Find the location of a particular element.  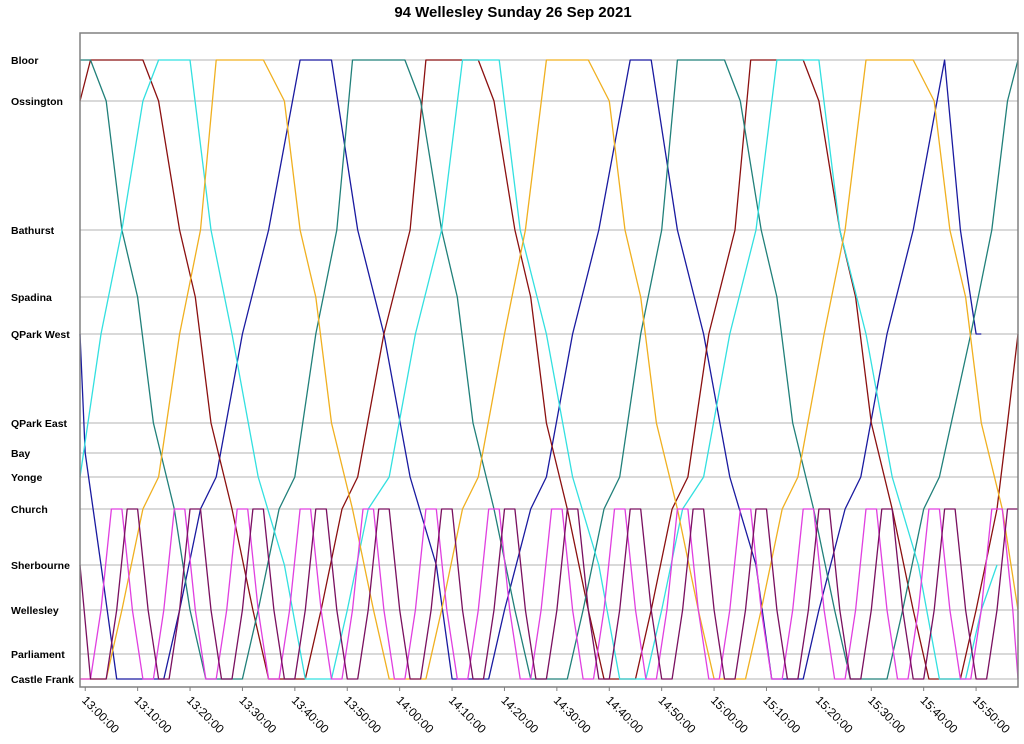

x-tick-label: 14:00:00 is located at coordinates (415, 714).